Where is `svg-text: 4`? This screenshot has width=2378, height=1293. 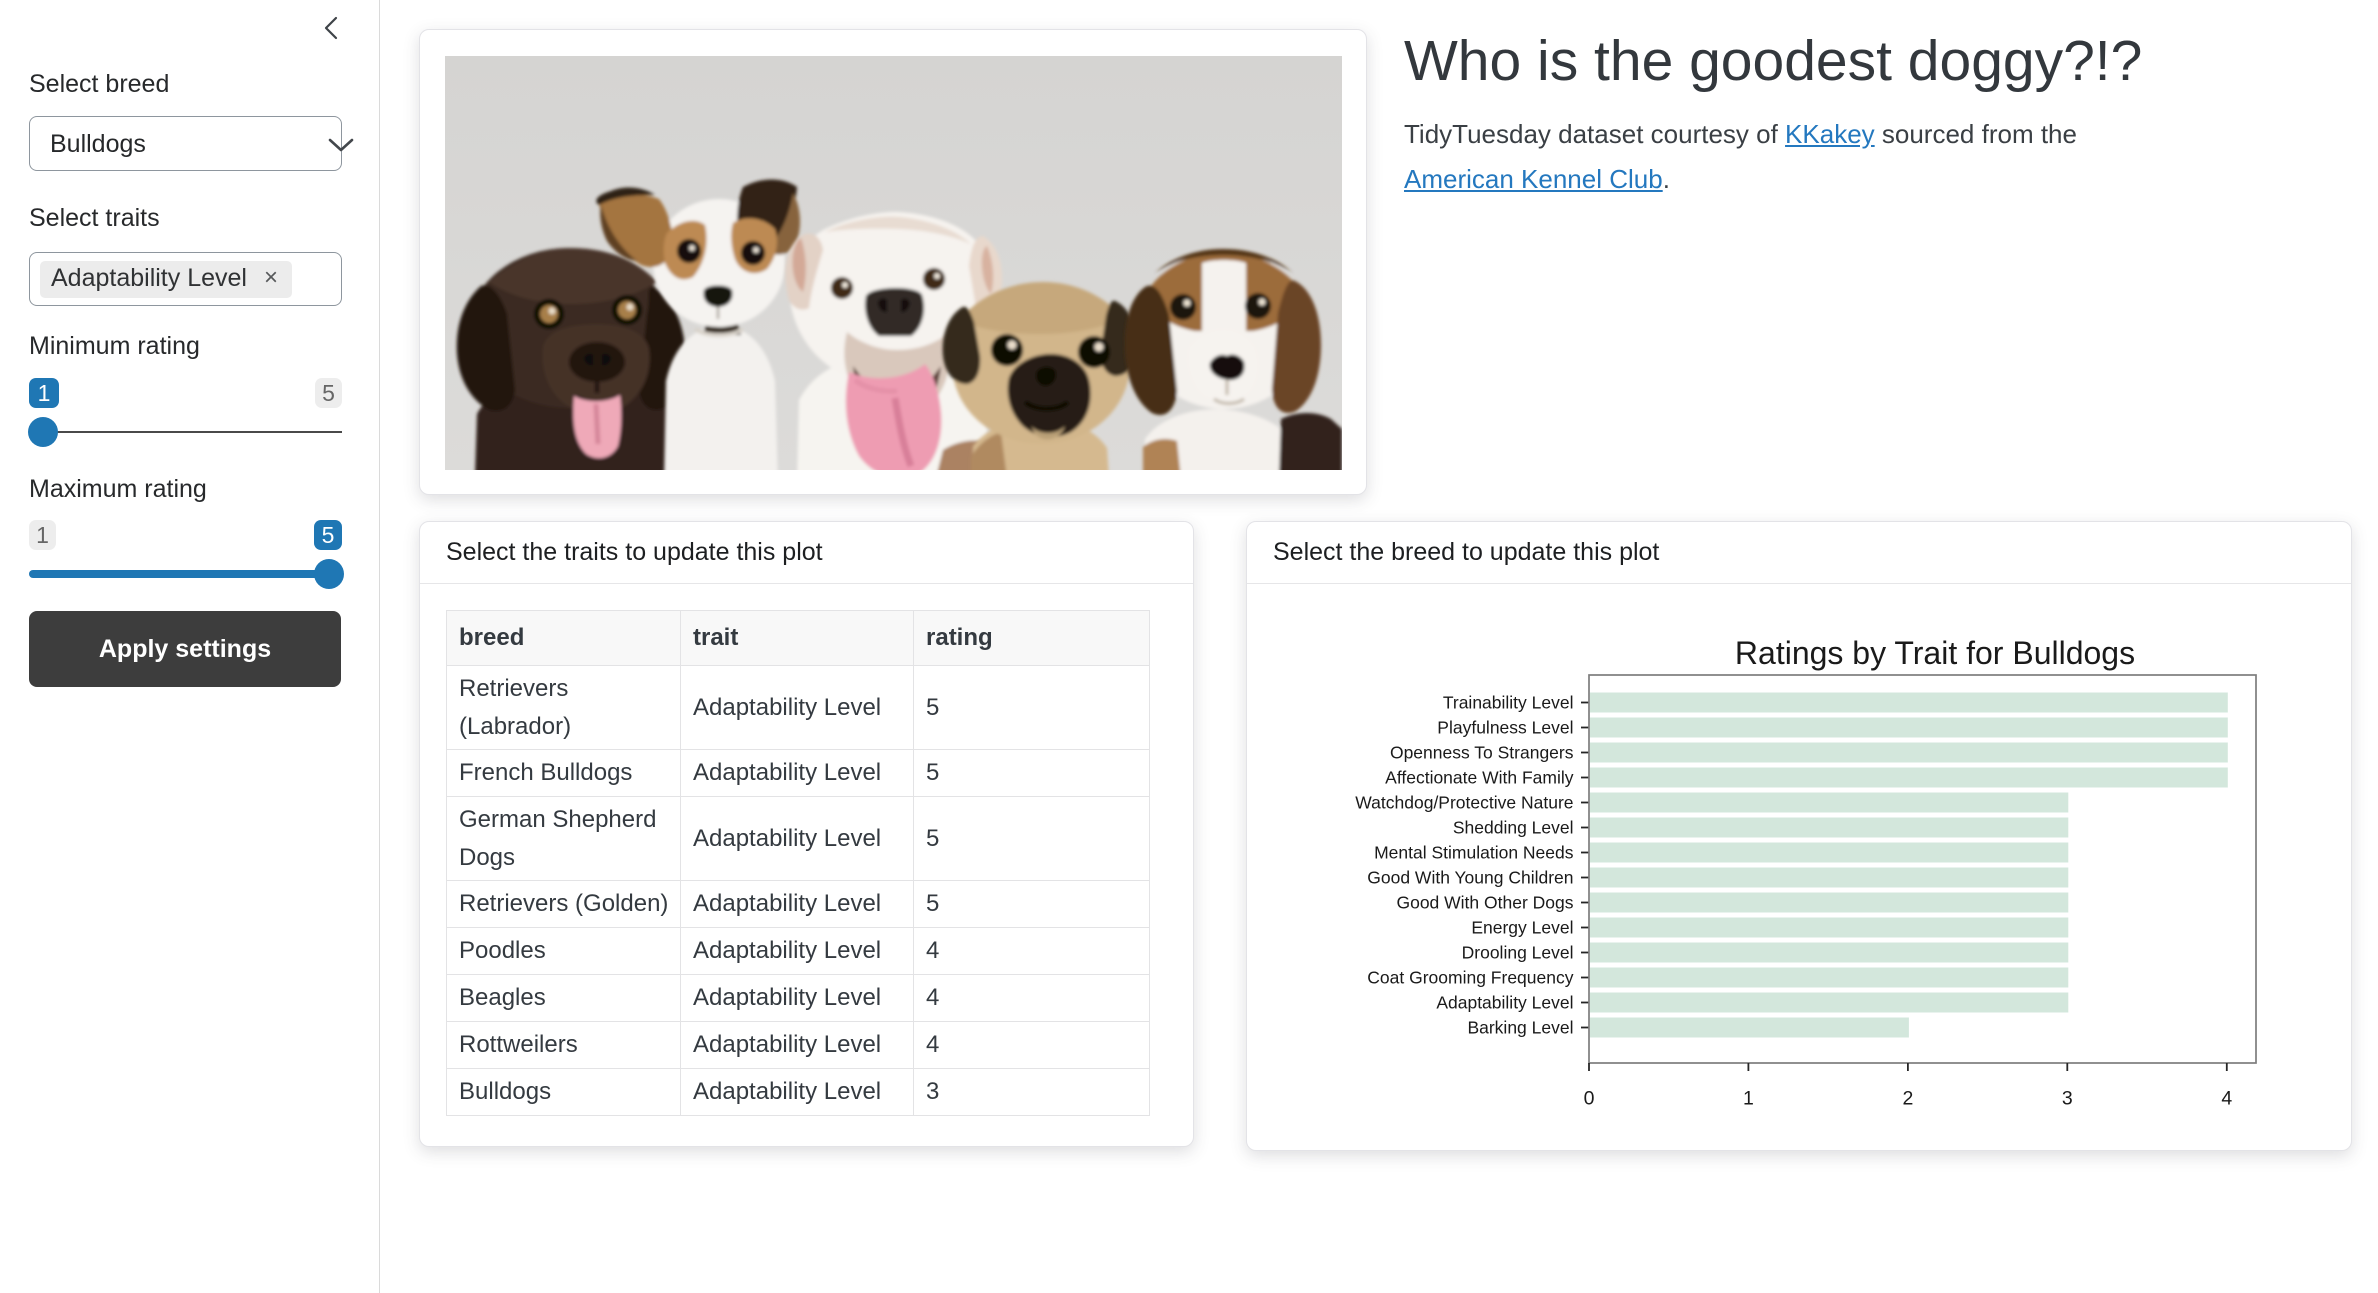
svg-text: 4 is located at coordinates (2226, 1099).